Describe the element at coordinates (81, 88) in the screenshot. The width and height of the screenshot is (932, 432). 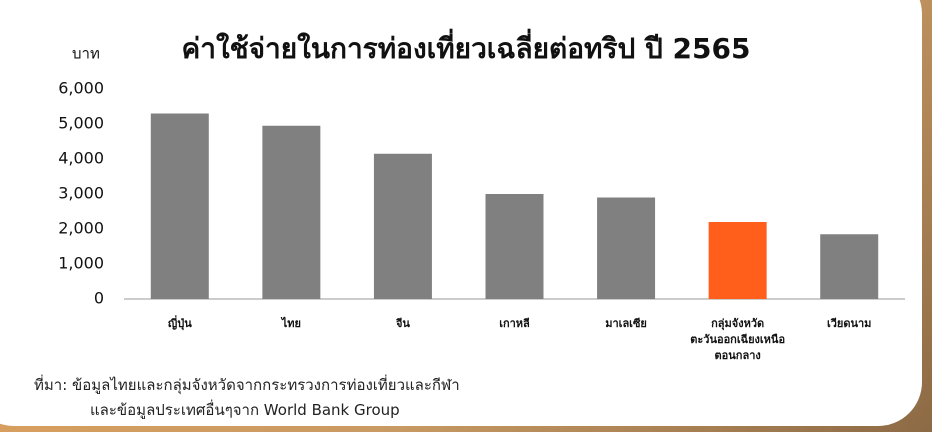
I see `y-tick-label: 6,000` at that location.